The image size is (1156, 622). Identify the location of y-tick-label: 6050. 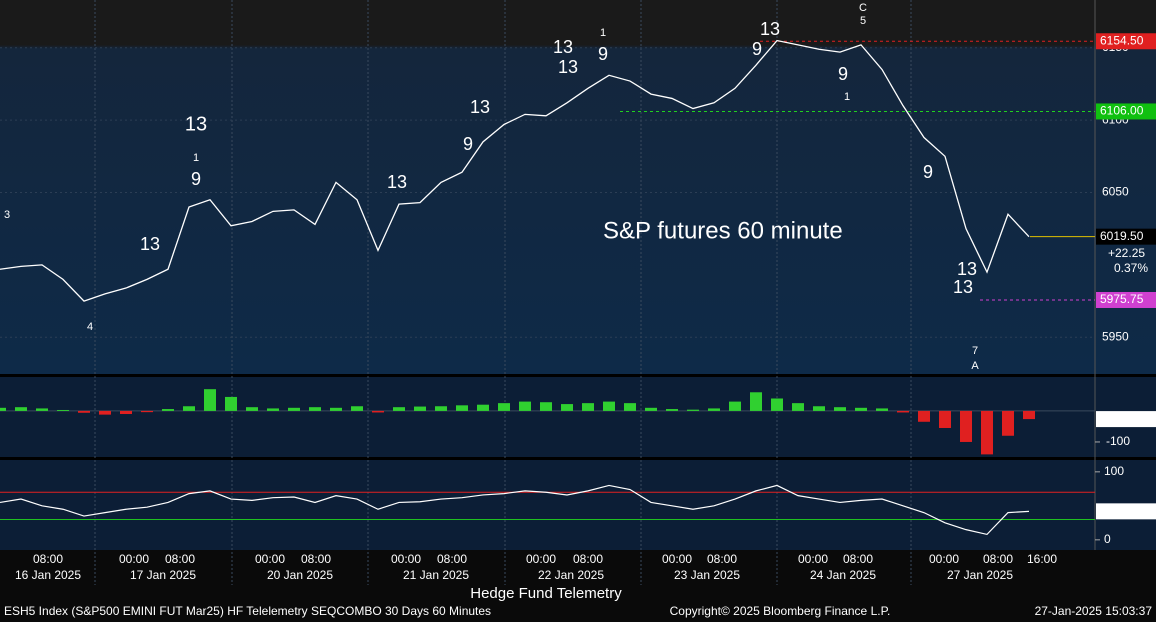
(1115, 192).